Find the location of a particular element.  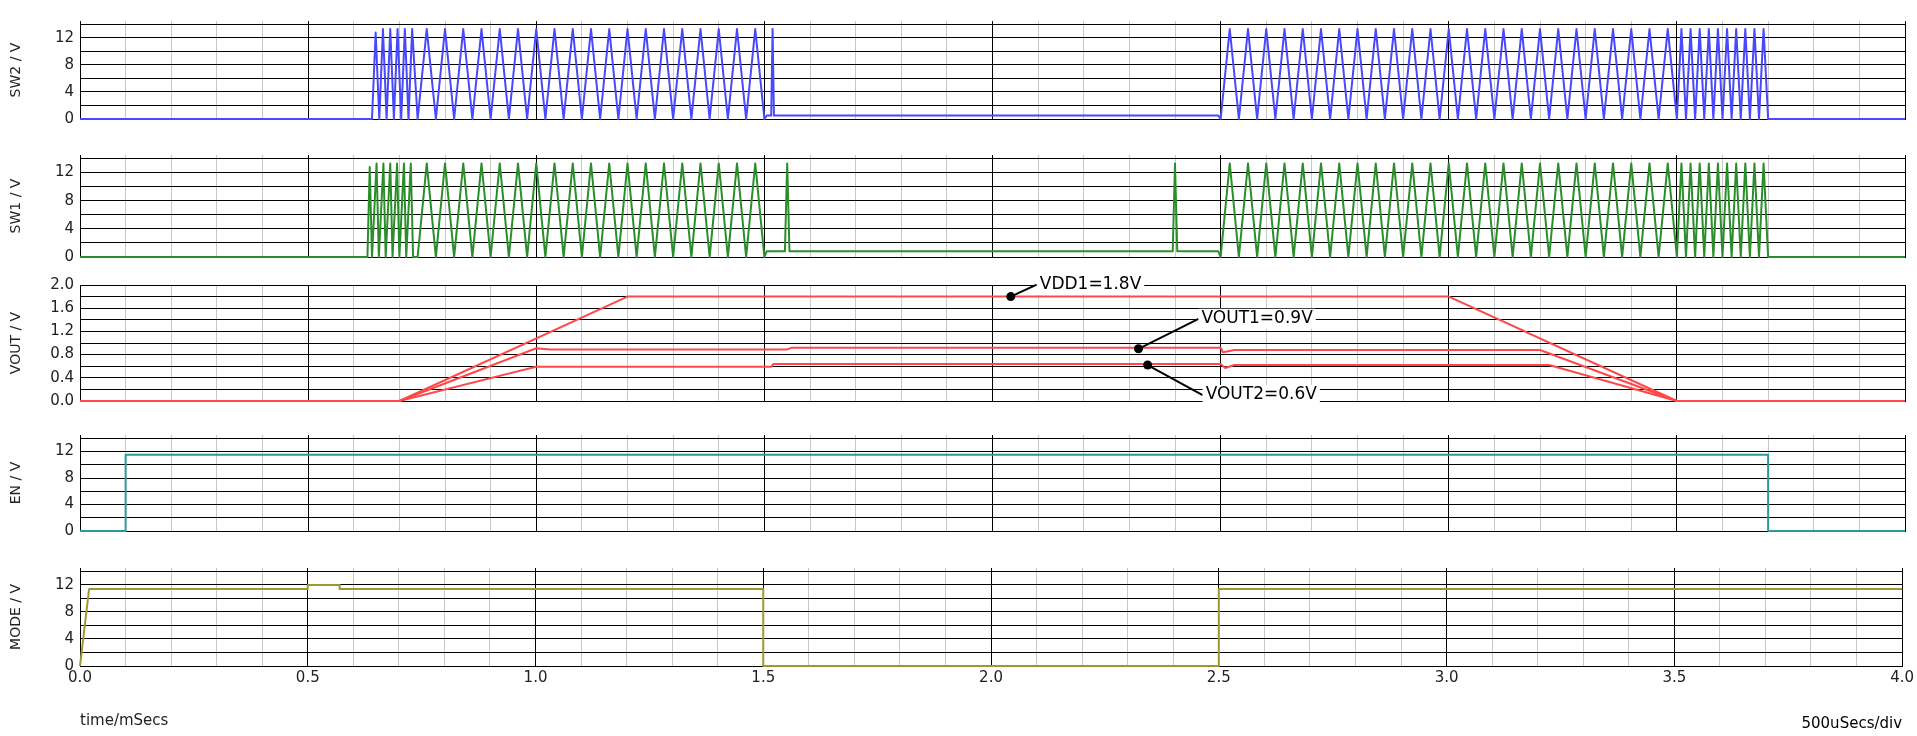

x-tick-label: 2.0 is located at coordinates (991, 676).